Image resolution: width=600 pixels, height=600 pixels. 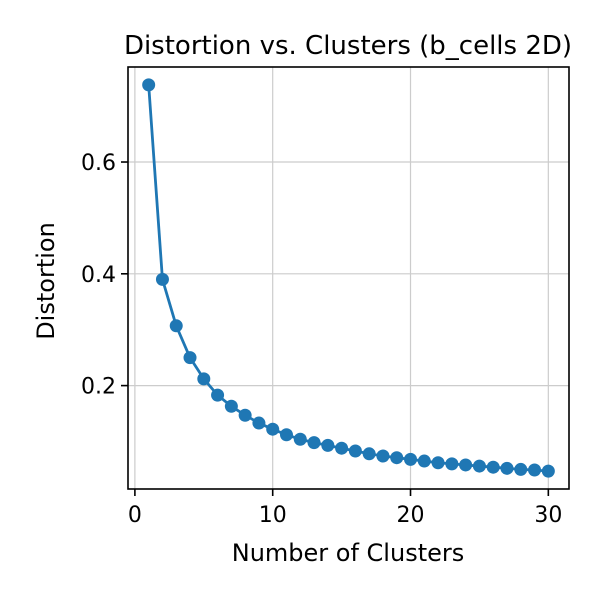 What do you see at coordinates (135, 515) in the screenshot?
I see `x-tick-label: 0` at bounding box center [135, 515].